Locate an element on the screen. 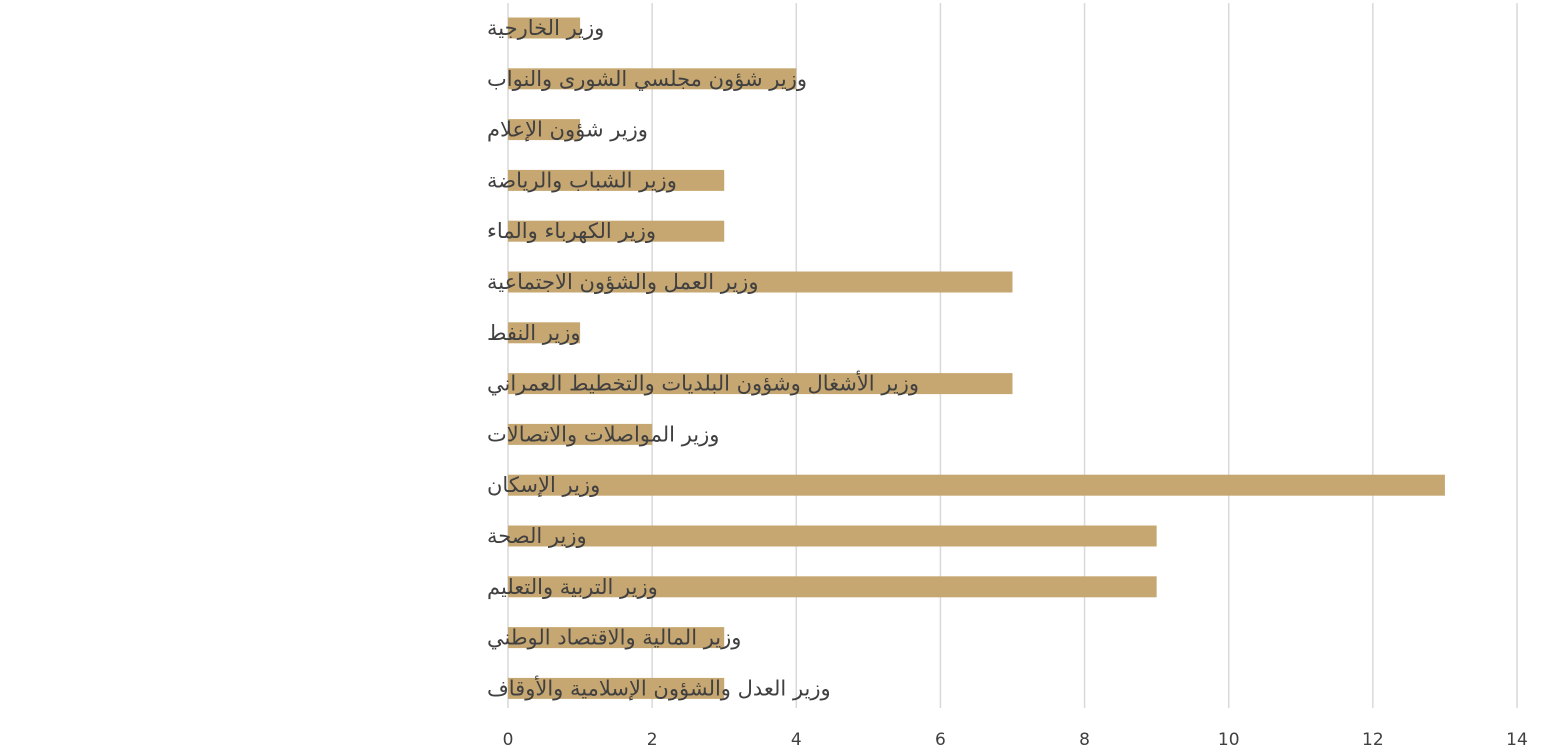 This screenshot has height=753, width=1547. category-label: وزير العدل والشؤون الإسلامية والأوقاف is located at coordinates (659, 687).